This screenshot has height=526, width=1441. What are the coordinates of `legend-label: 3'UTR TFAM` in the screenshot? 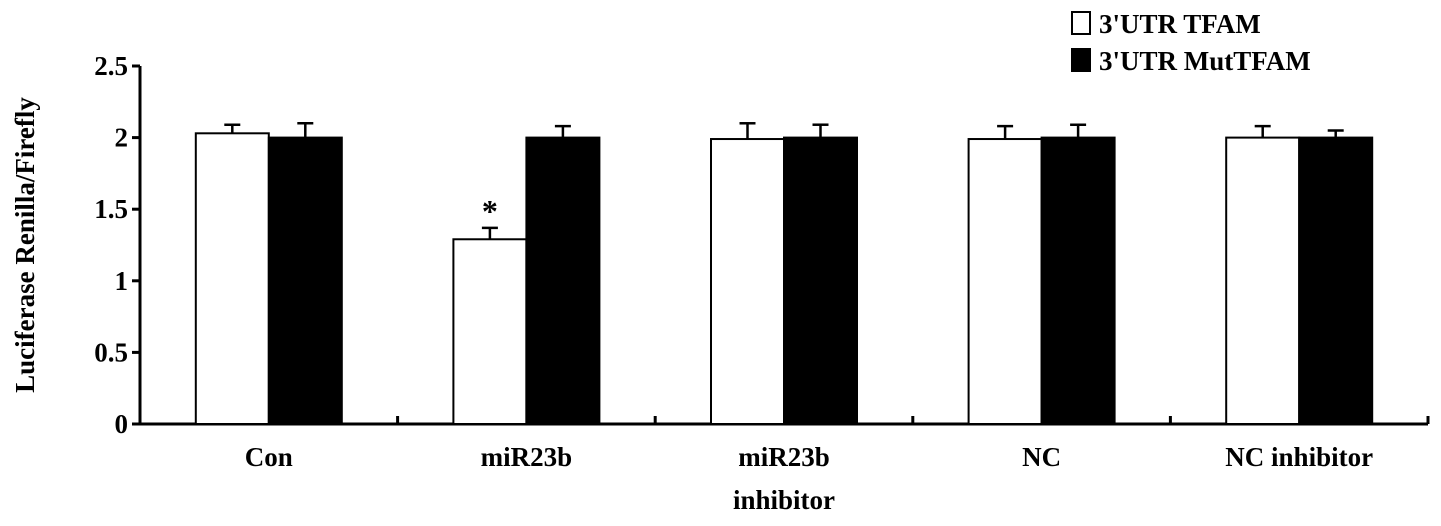 It's located at (1180, 24).